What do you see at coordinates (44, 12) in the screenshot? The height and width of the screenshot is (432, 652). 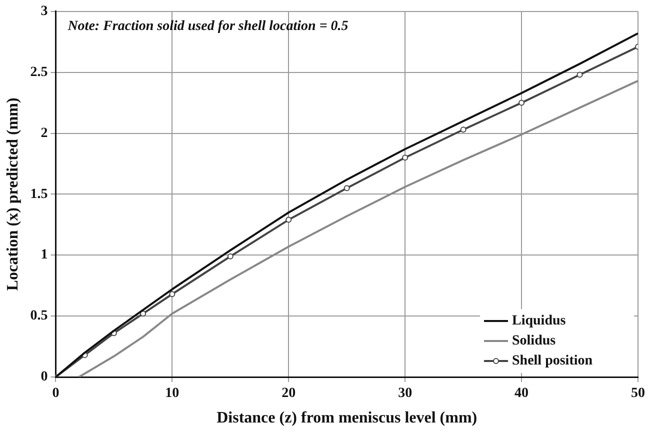 I see `y-tick-label: 3` at bounding box center [44, 12].